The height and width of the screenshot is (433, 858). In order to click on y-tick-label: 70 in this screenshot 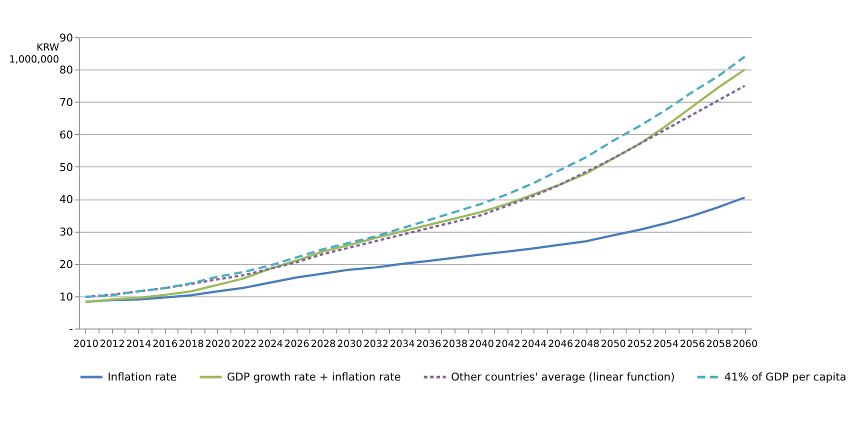, I will do `click(66, 103)`.